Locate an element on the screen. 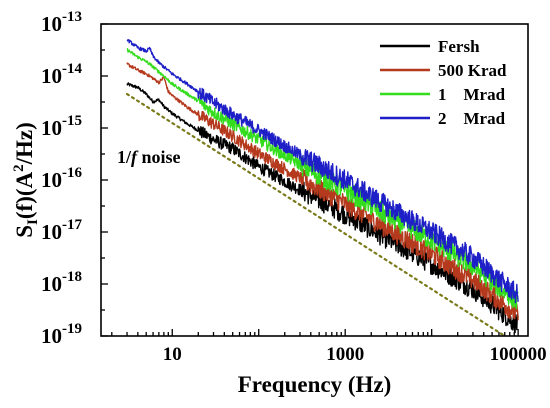  x-tick-label: 1000 is located at coordinates (345, 354).